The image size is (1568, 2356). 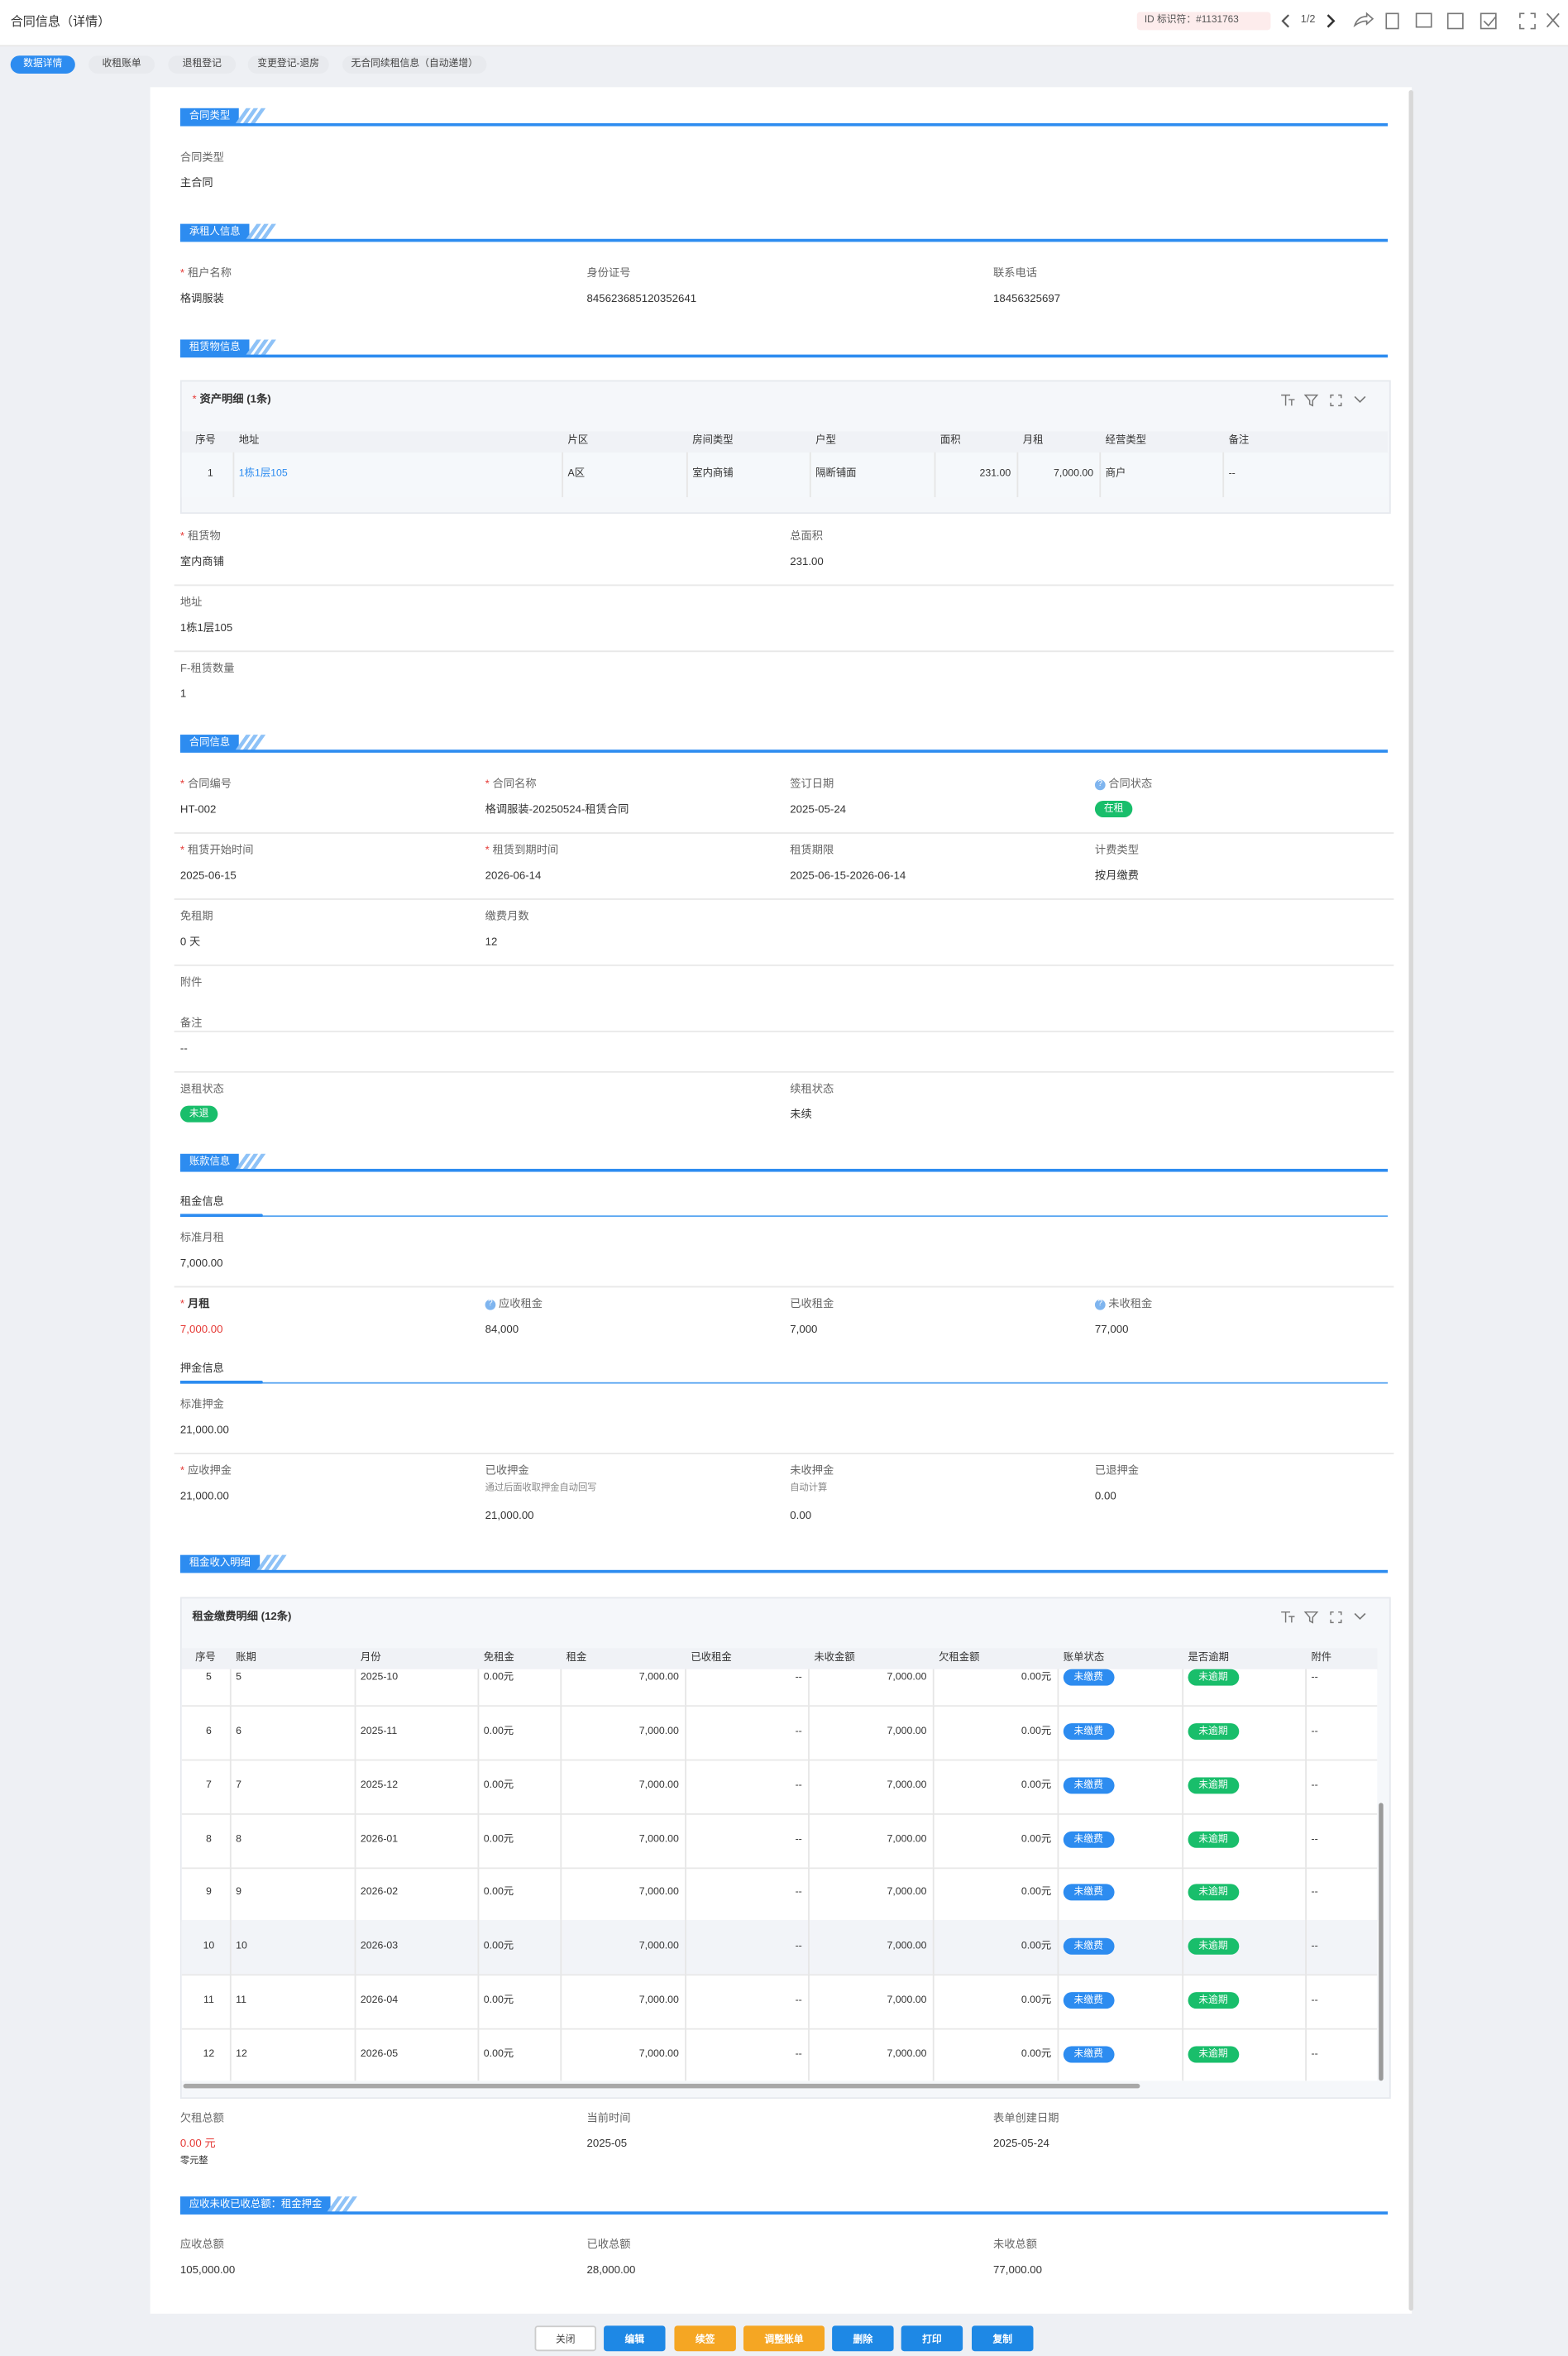 What do you see at coordinates (705, 2339) in the screenshot?
I see `action-button: 续签` at bounding box center [705, 2339].